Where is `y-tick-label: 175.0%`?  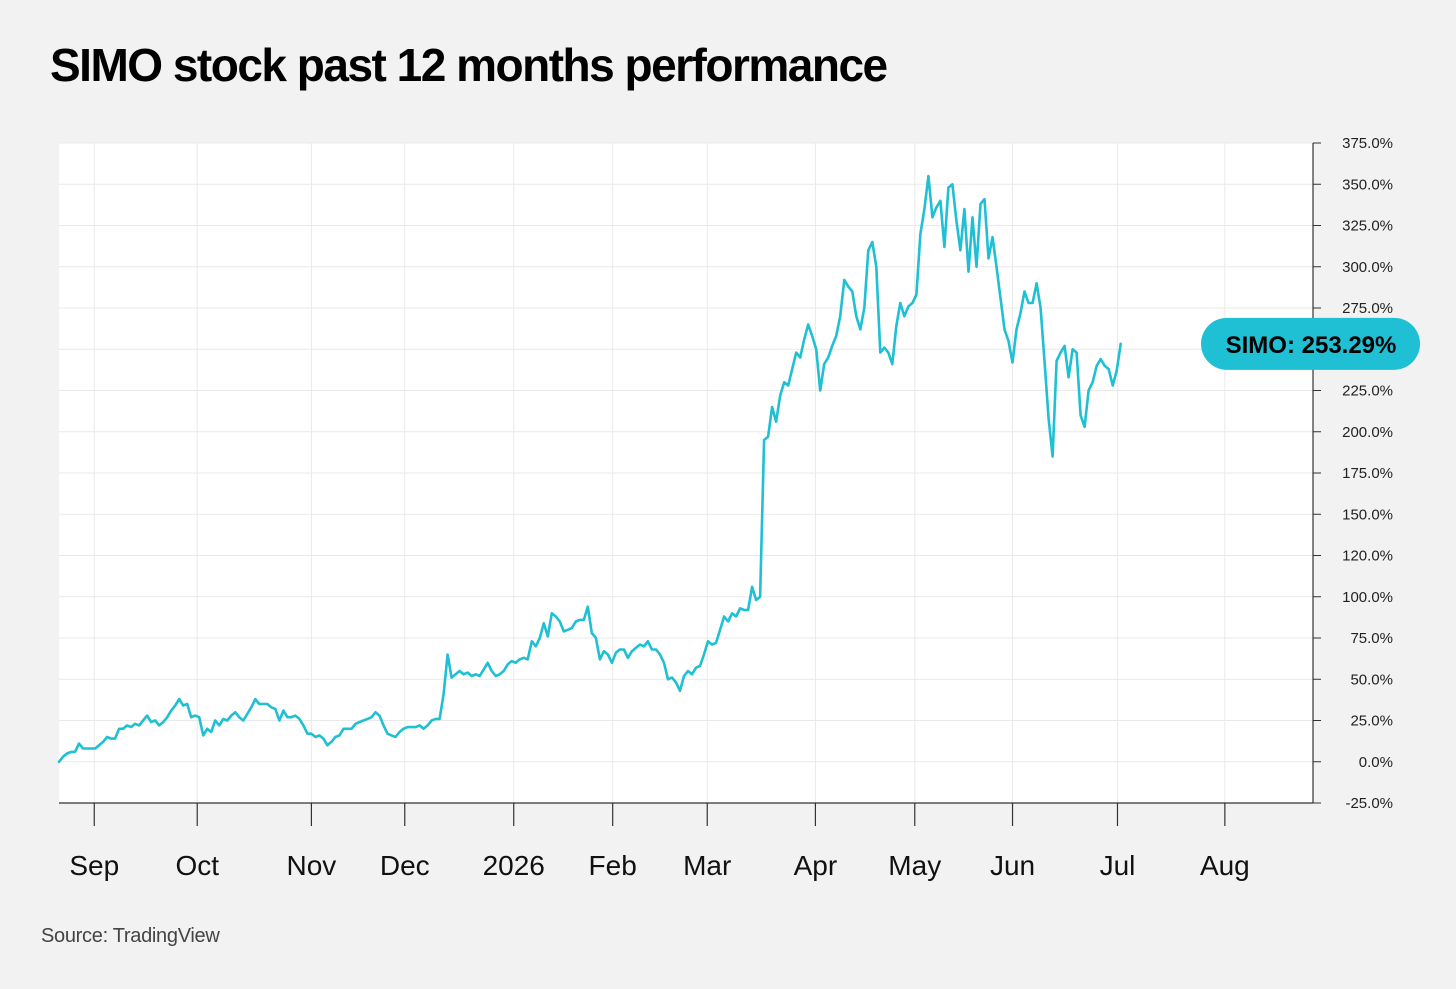
y-tick-label: 175.0% is located at coordinates (1367, 473).